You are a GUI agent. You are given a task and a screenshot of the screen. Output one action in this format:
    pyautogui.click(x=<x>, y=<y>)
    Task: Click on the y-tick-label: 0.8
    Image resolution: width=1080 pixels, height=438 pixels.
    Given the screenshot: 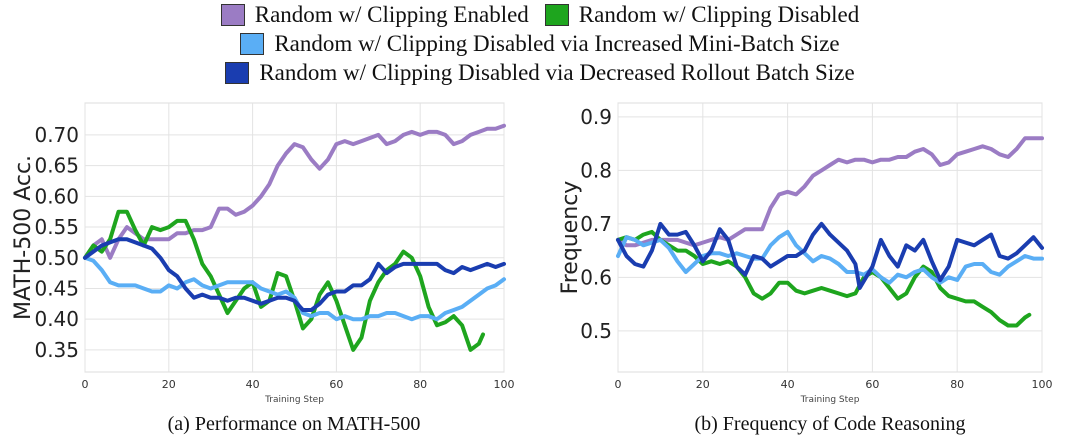 What is the action you would take?
    pyautogui.click(x=596, y=170)
    